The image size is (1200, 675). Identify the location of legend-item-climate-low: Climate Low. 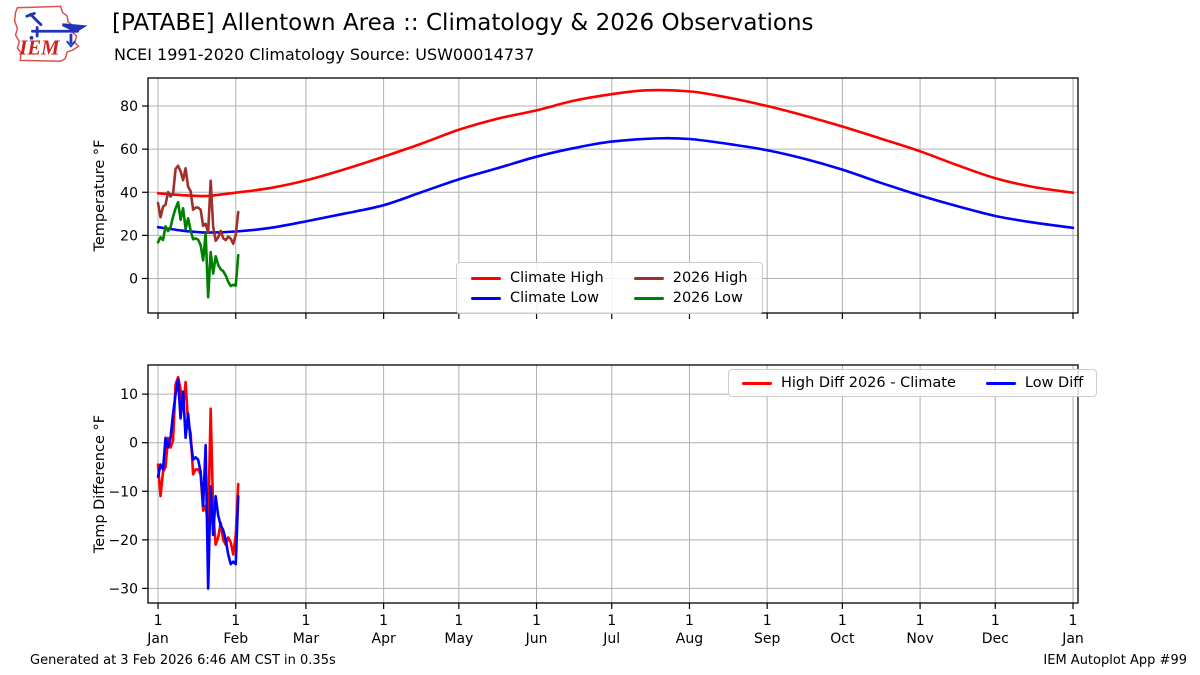
(537, 298).